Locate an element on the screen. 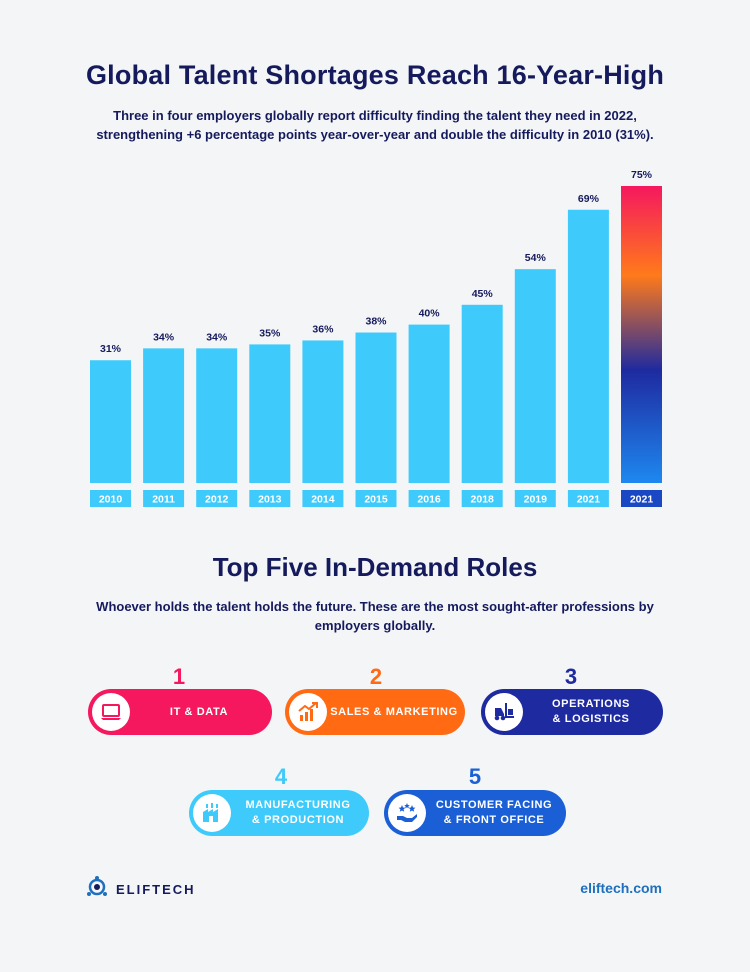 This screenshot has height=972, width=750. category-label: 2010 is located at coordinates (111, 500).